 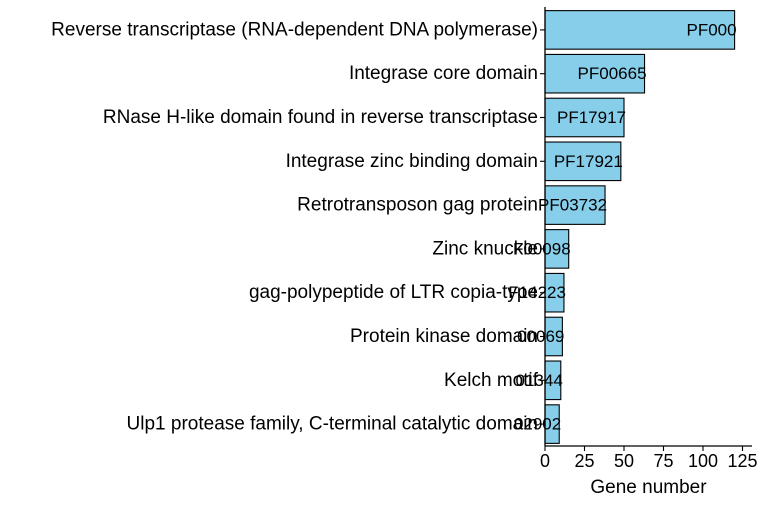 I want to click on x-tick-label: 50, so click(x=624, y=461).